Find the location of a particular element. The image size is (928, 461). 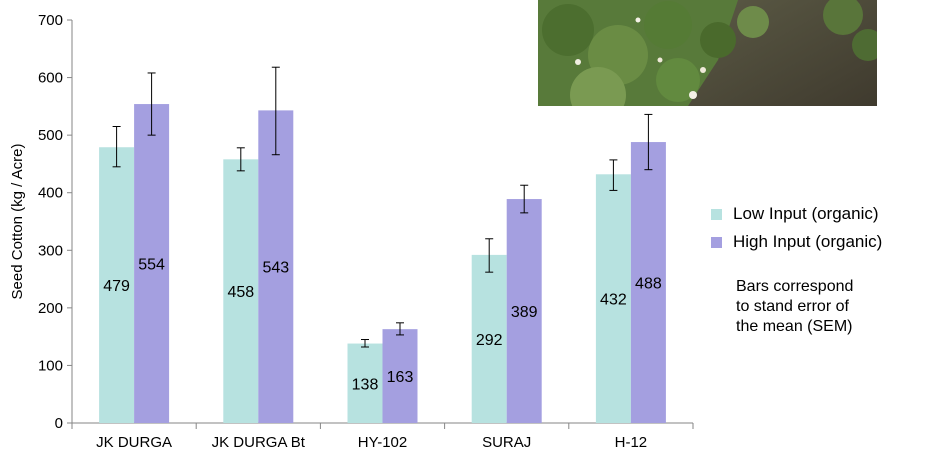

legend-item-low-input: Low Input (organic) is located at coordinates (796, 214).